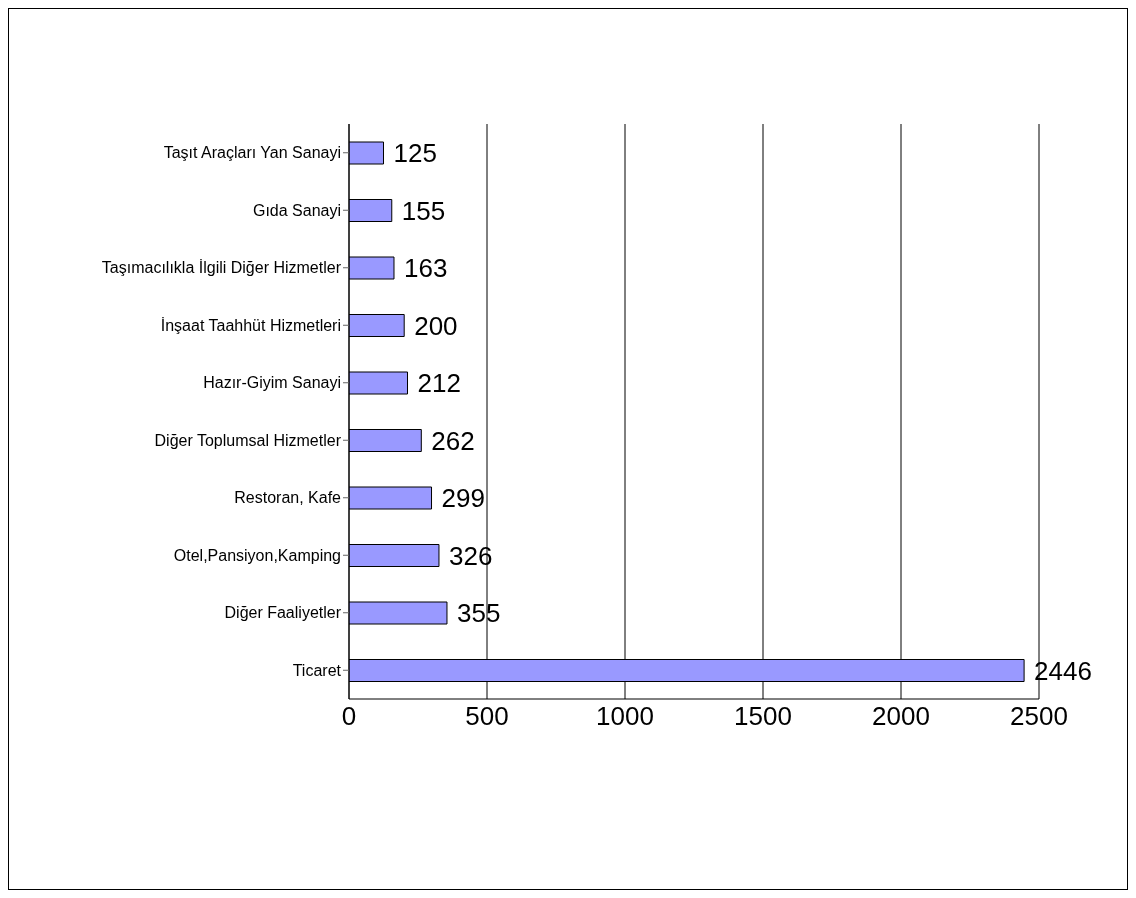 The width and height of the screenshot is (1136, 898). Describe the element at coordinates (439, 383) in the screenshot. I see `data-label: 212` at that location.